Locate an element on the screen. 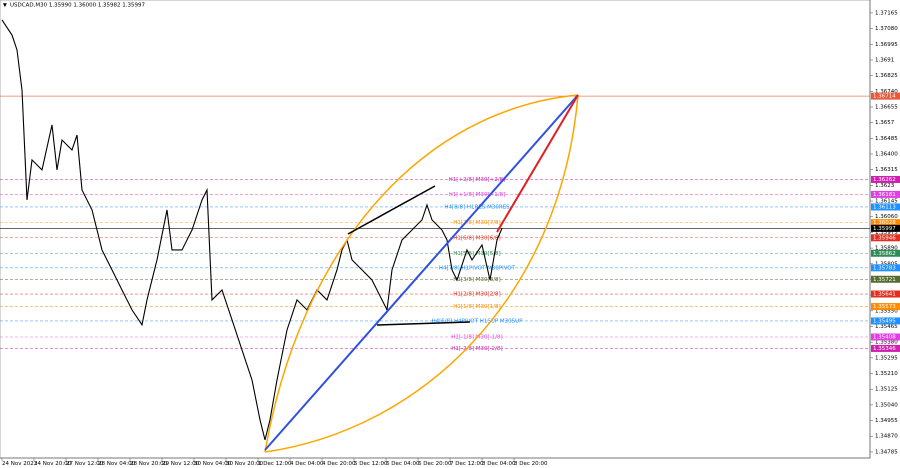 This screenshot has width=900, height=468. y-tick-label: 1.3657 is located at coordinates (885, 123).